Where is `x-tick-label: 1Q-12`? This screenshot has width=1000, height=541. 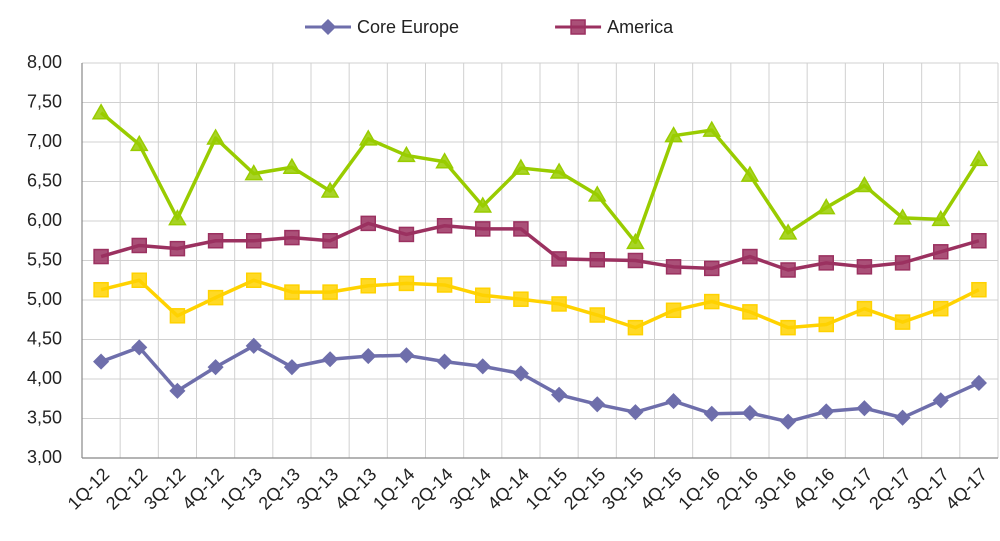 x-tick-label: 1Q-12 is located at coordinates (89, 489).